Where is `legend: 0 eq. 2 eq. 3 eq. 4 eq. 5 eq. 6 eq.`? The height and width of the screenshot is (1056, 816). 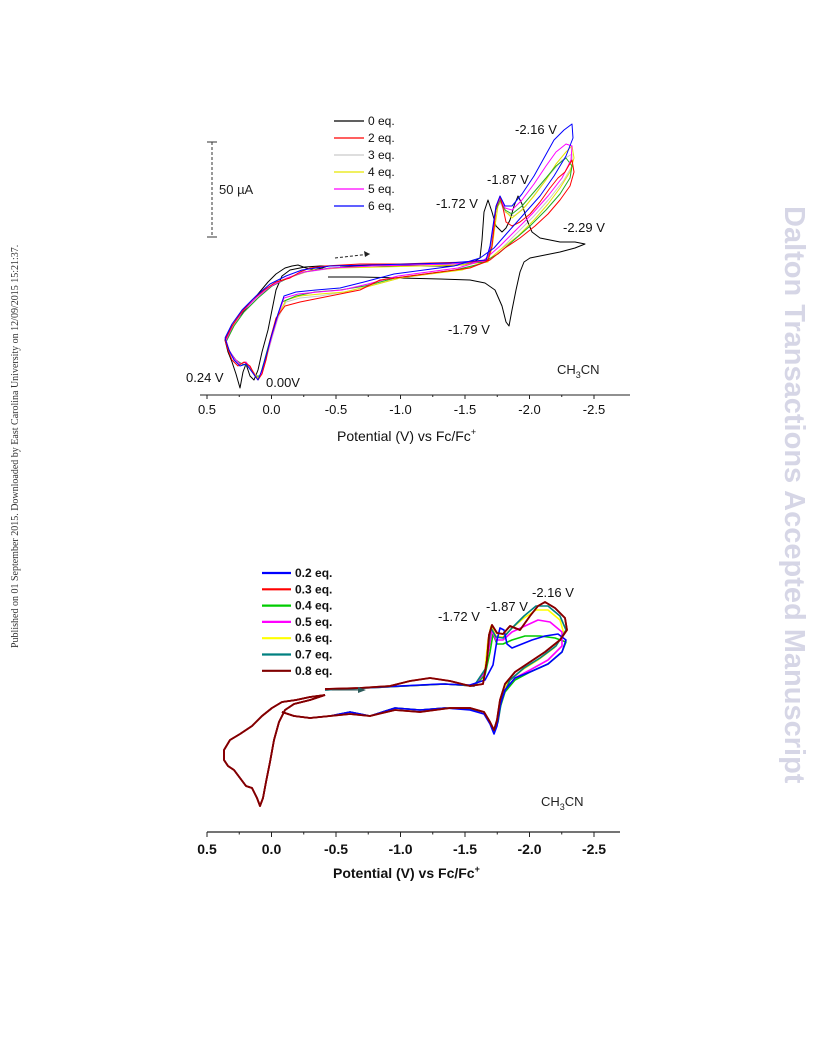
legend: 0 eq. 2 eq. 3 eq. 4 eq. 5 eq. 6 eq. is located at coordinates (364, 163).